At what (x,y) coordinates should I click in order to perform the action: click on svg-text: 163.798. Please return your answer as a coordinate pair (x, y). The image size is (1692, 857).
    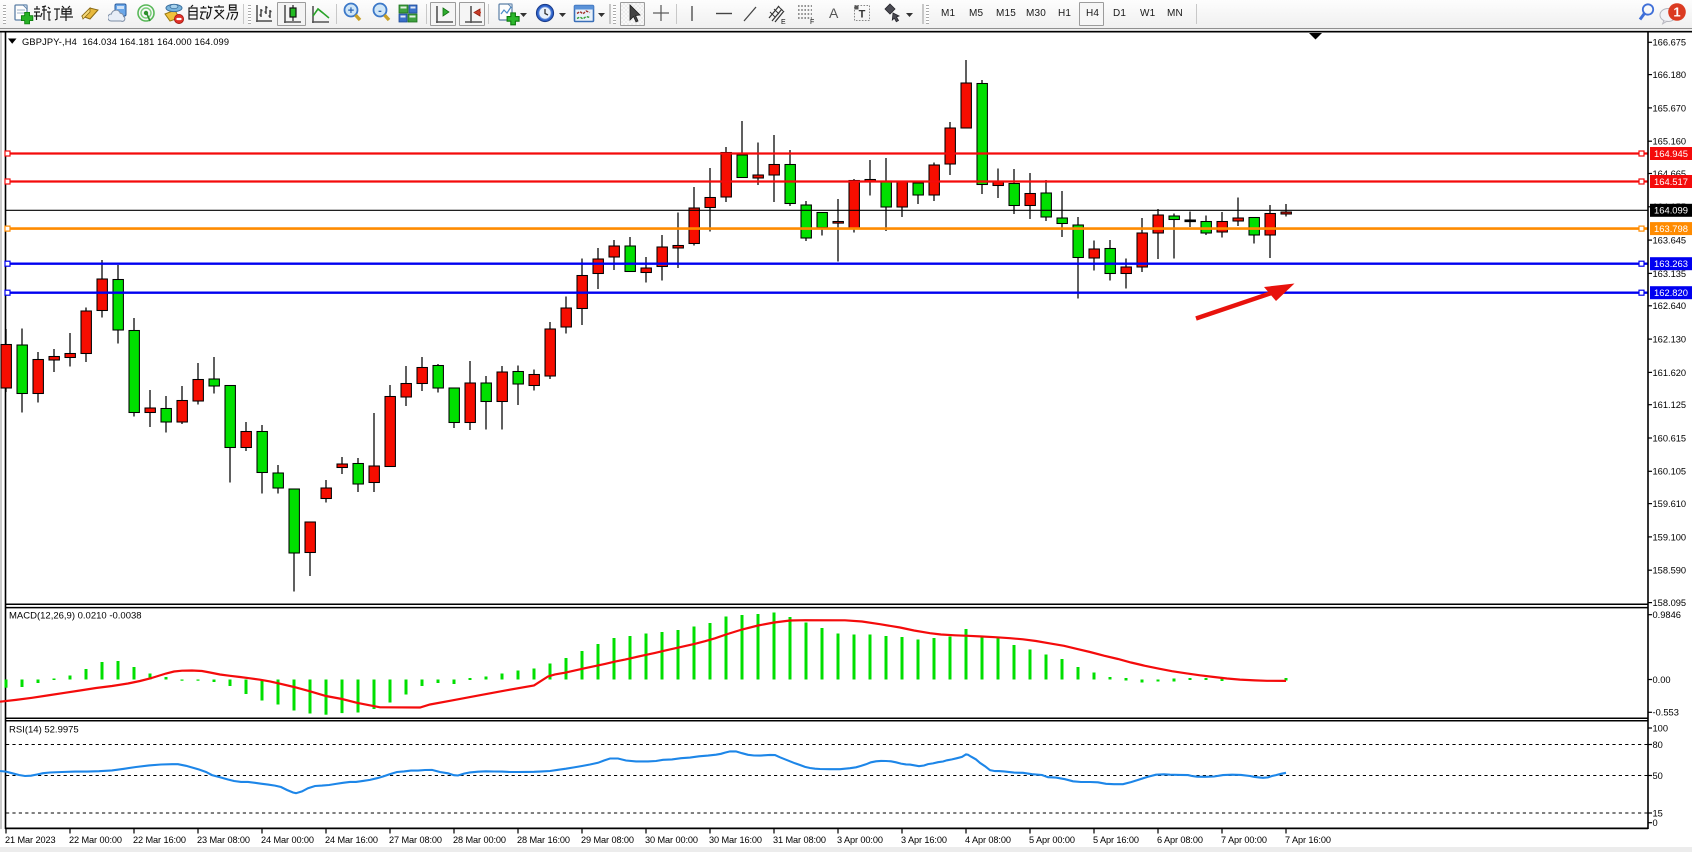
    Looking at the image, I should click on (1671, 228).